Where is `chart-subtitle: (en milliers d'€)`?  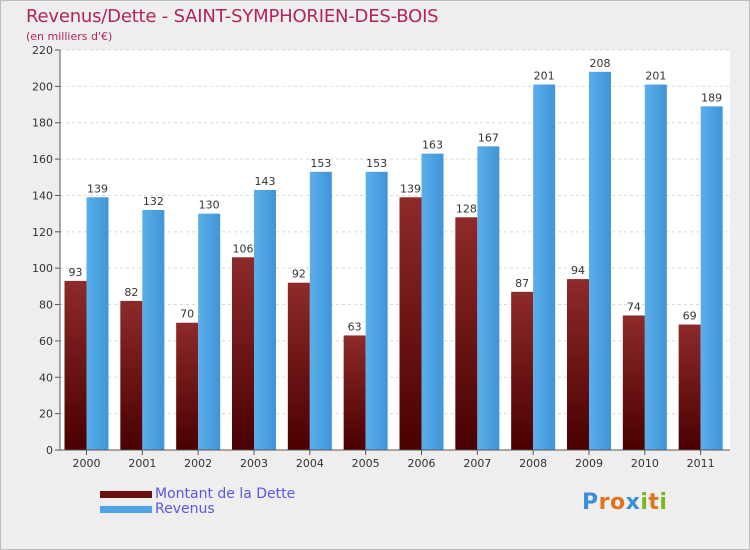 chart-subtitle: (en milliers d'€) is located at coordinates (69, 36).